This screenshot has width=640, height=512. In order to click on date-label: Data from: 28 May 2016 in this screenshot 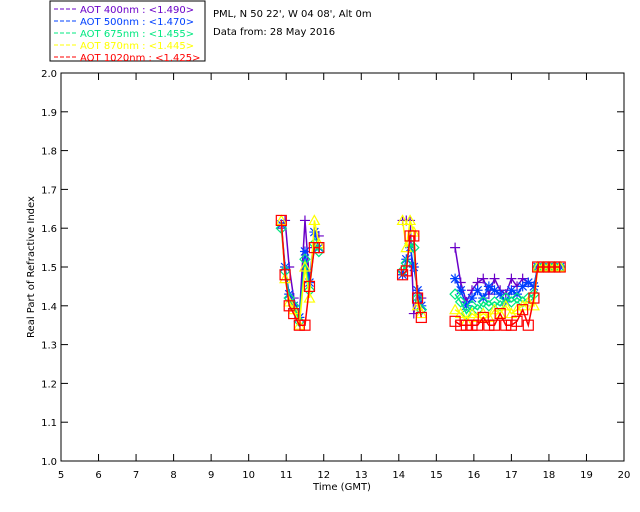, I will do `click(274, 32)`.